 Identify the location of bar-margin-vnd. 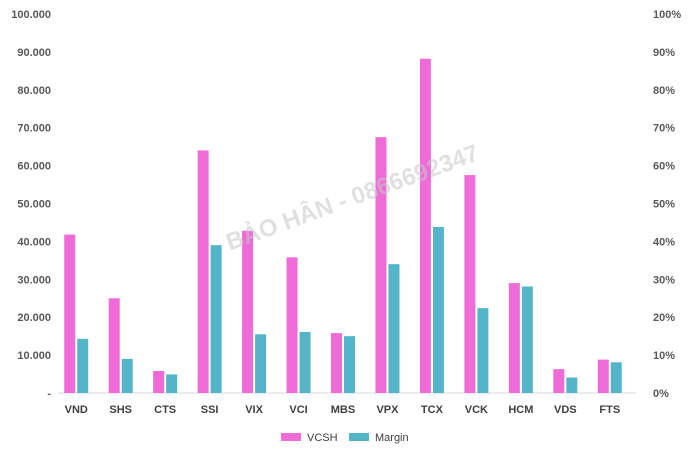
(83, 365).